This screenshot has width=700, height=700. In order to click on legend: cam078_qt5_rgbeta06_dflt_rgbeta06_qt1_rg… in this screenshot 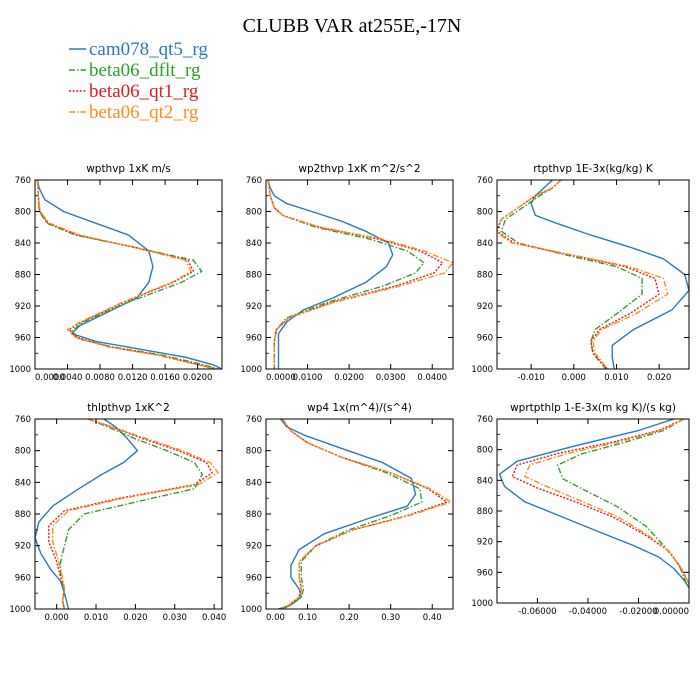, I will do `click(138, 81)`.